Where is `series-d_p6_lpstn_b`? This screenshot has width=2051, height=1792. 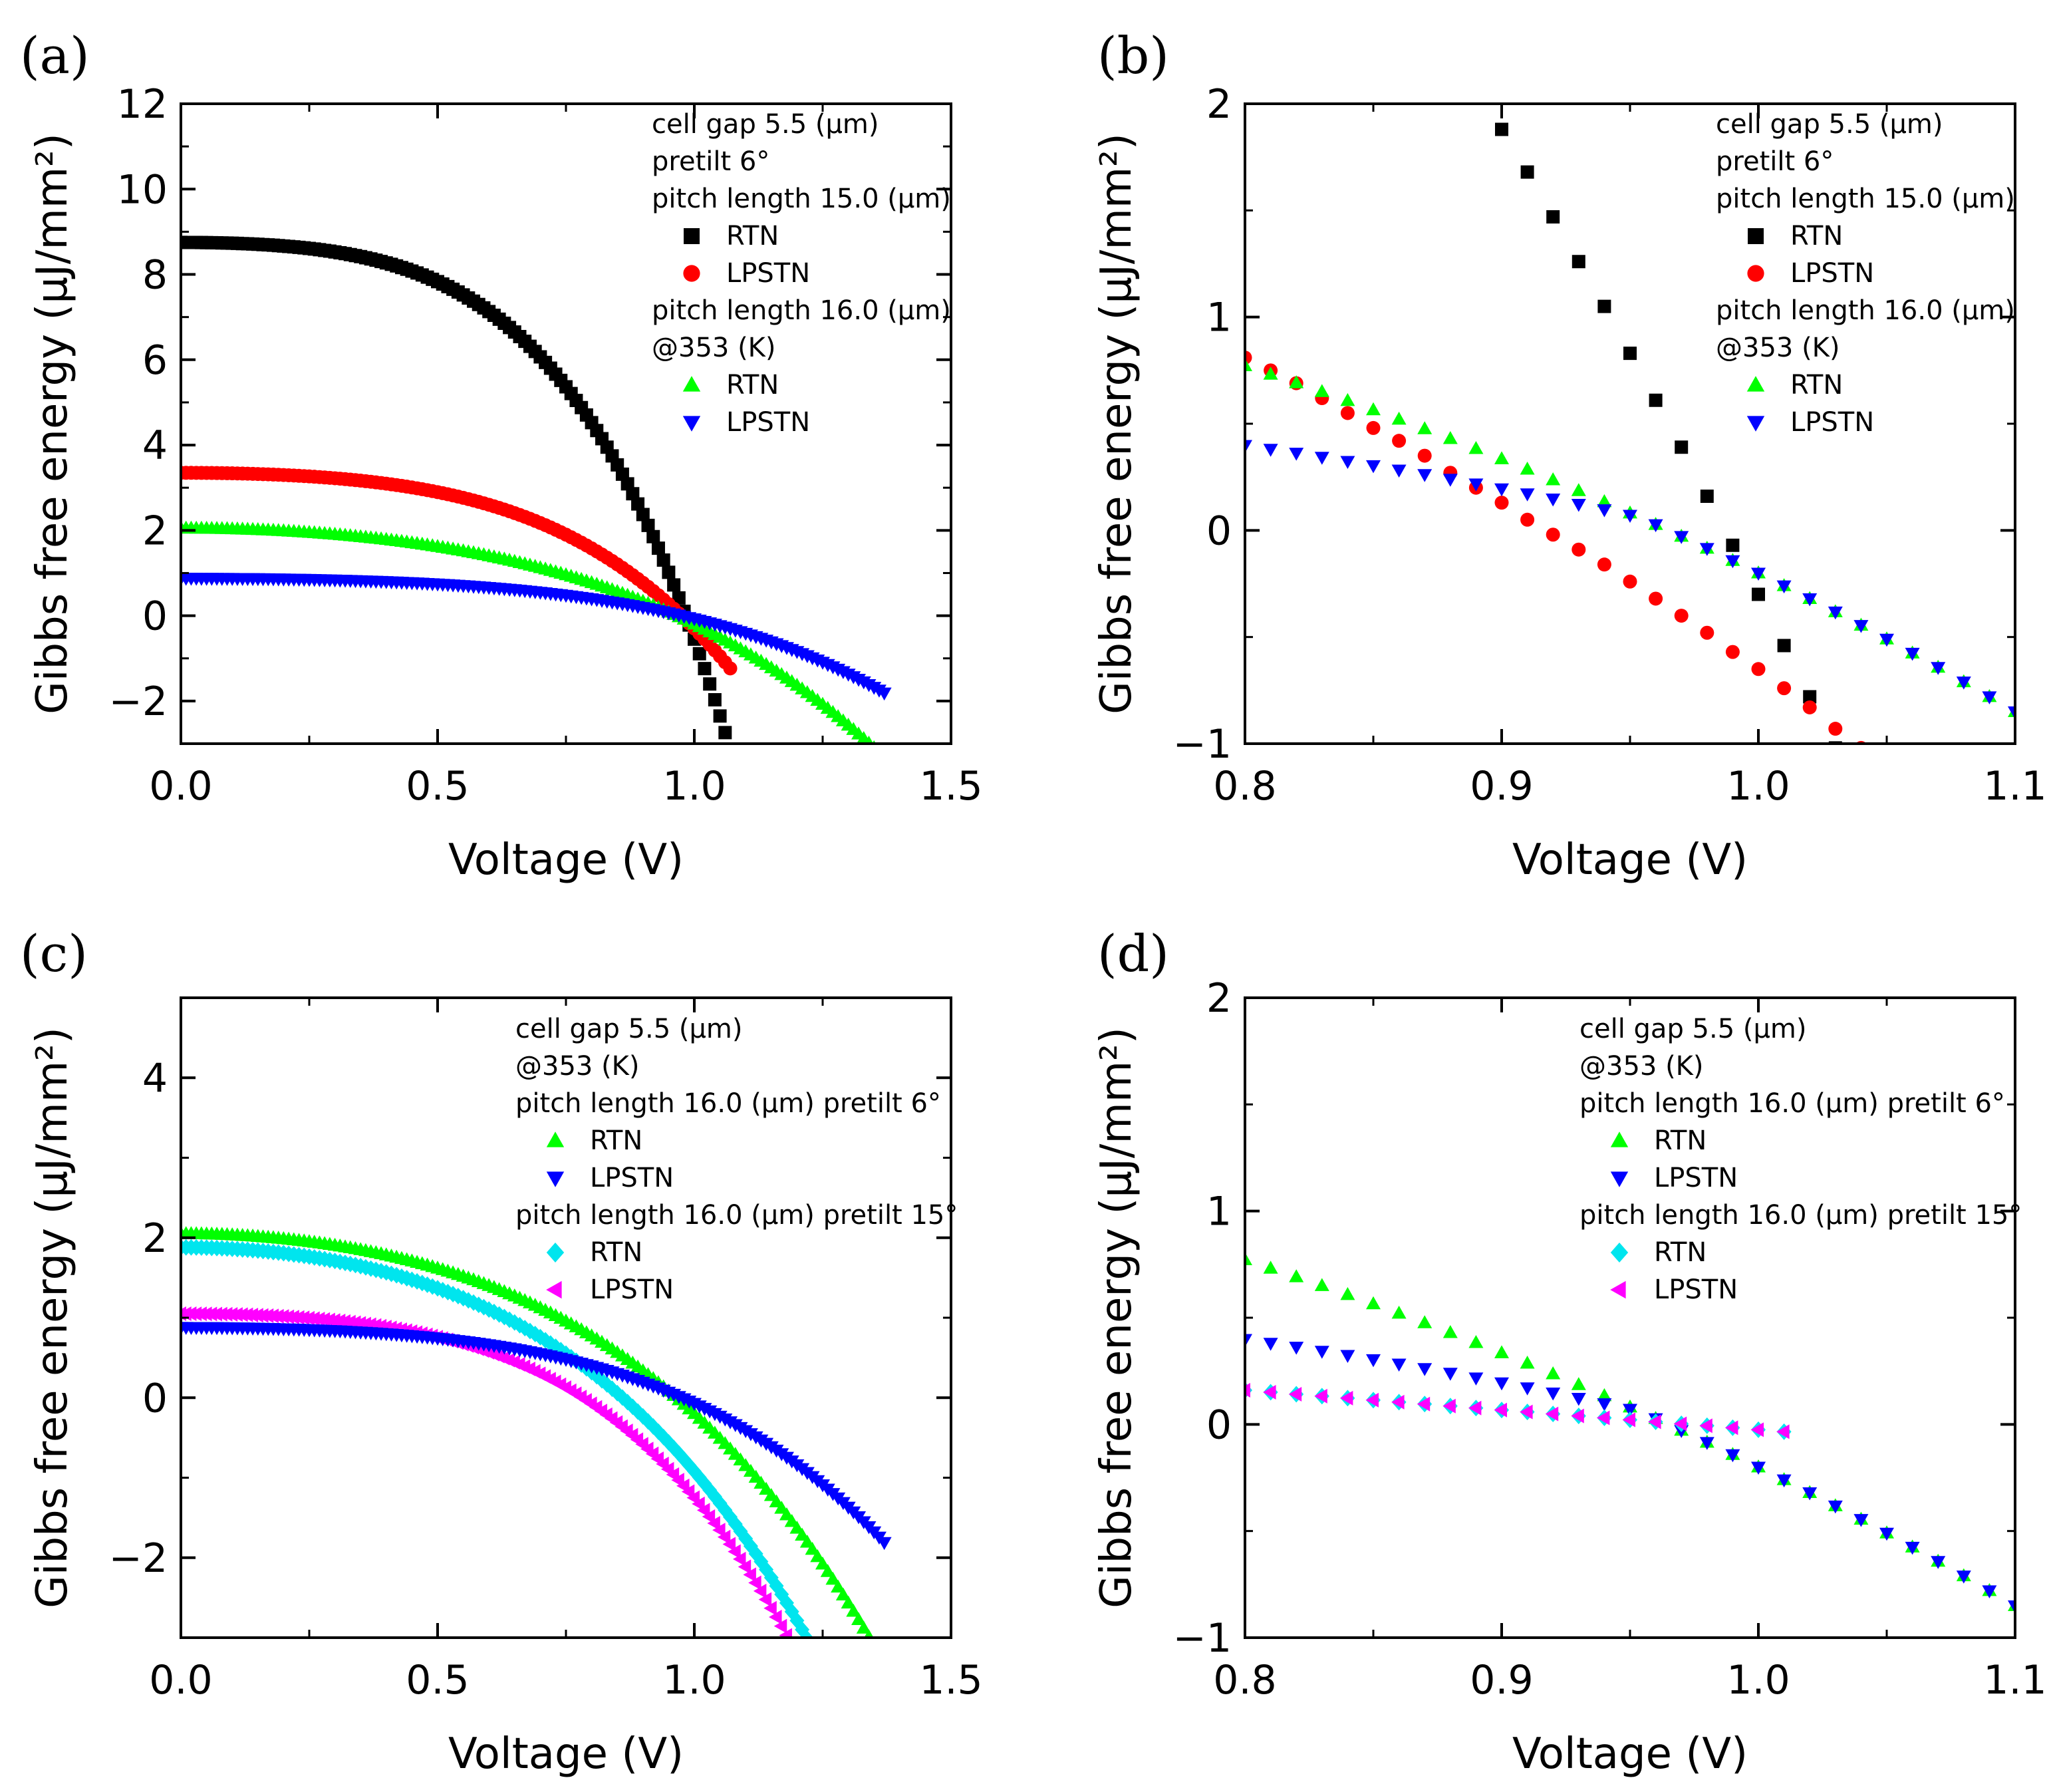
series-d_p6_lpstn_b is located at coordinates (1831, 1513).